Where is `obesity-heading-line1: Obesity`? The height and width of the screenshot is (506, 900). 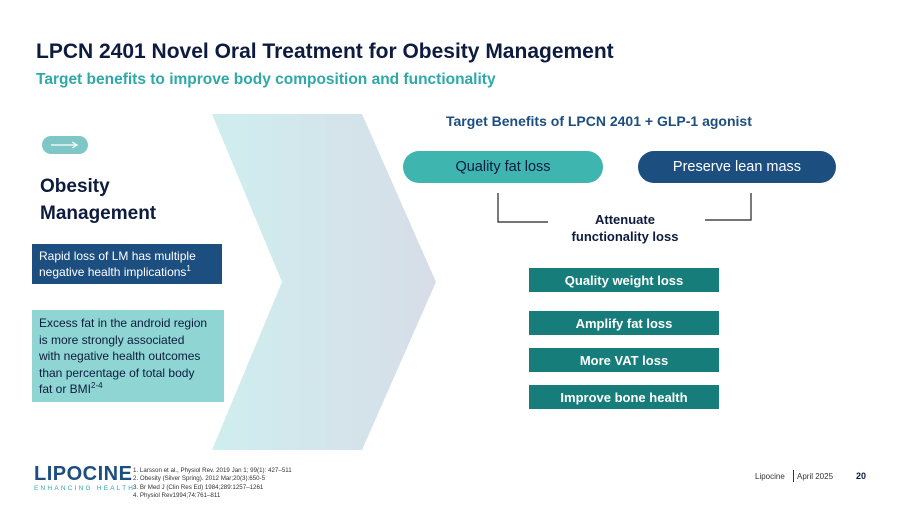 obesity-heading-line1: Obesity is located at coordinates (75, 186).